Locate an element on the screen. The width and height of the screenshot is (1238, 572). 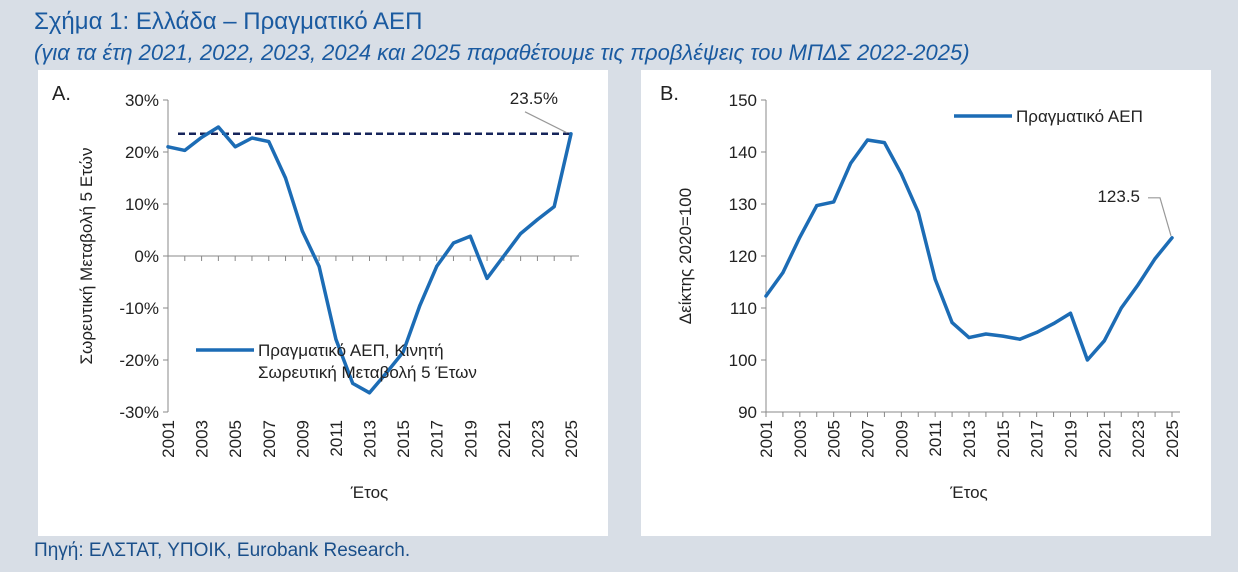
figure-title: Σχήμα 1: Ελλάδα – Πραγματικό ΑΕΠ is located at coordinates (228, 21).